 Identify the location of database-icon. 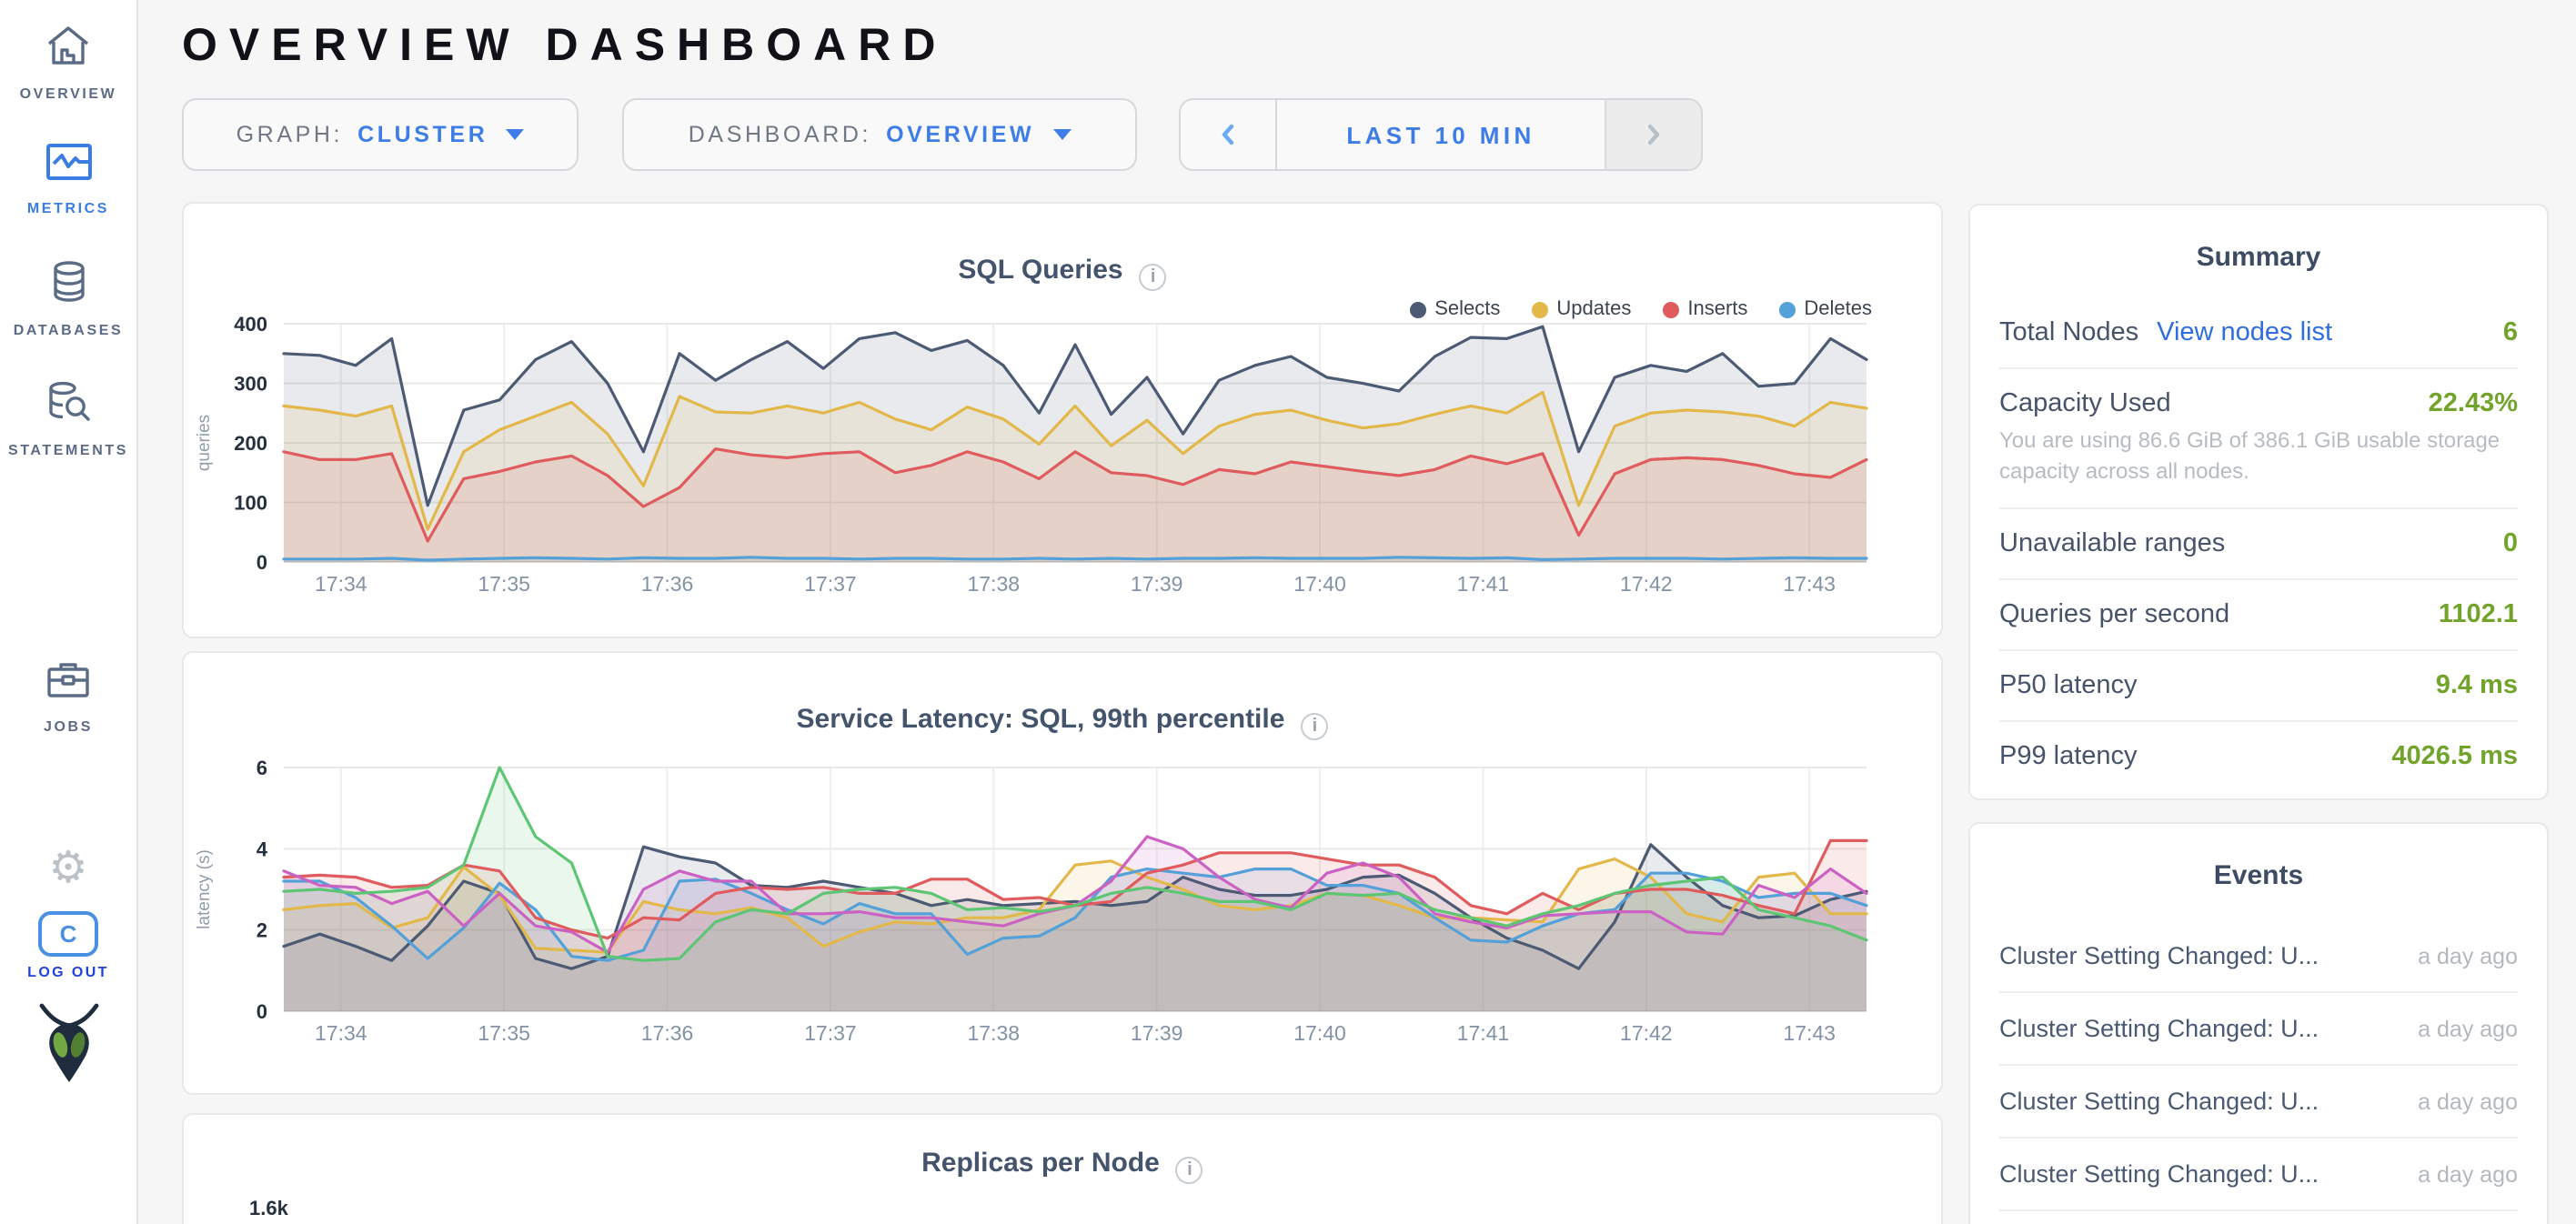
(68, 286).